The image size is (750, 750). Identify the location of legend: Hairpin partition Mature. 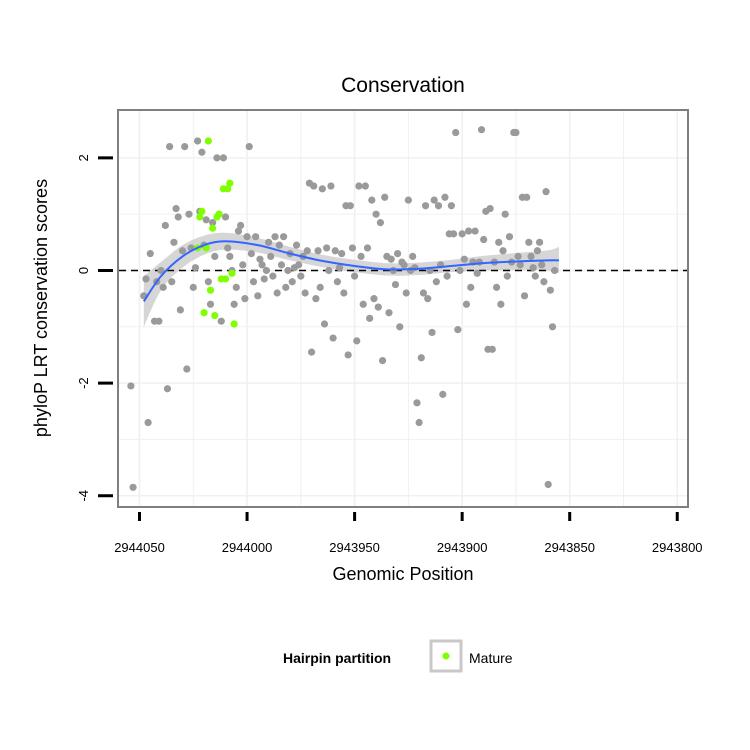
(398, 656).